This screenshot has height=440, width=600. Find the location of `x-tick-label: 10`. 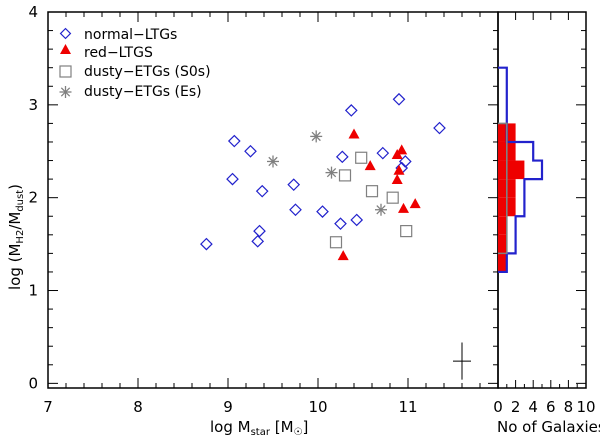

x-tick-label: 10 is located at coordinates (317, 407).